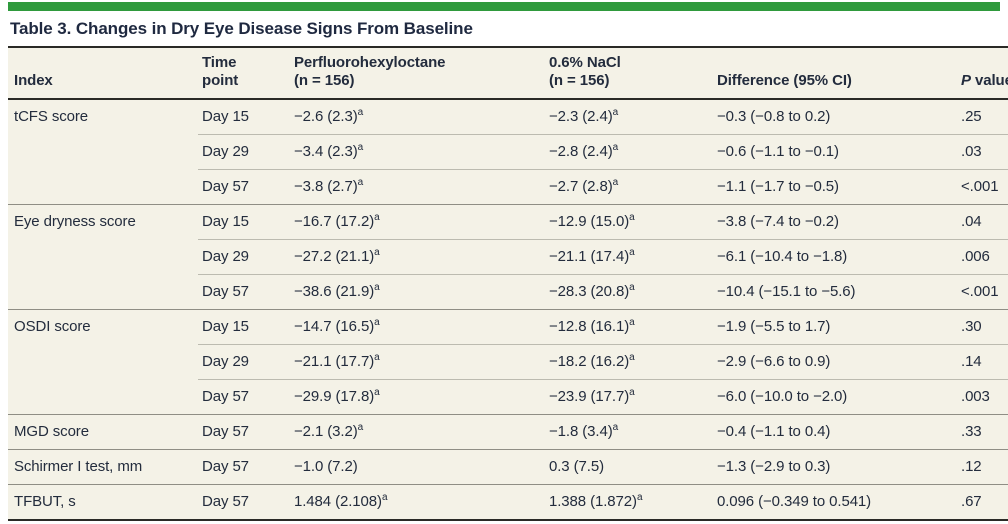  What do you see at coordinates (835, 327) in the screenshot?
I see `cell-diff: −1.9 (−5.5 to 1.7)` at bounding box center [835, 327].